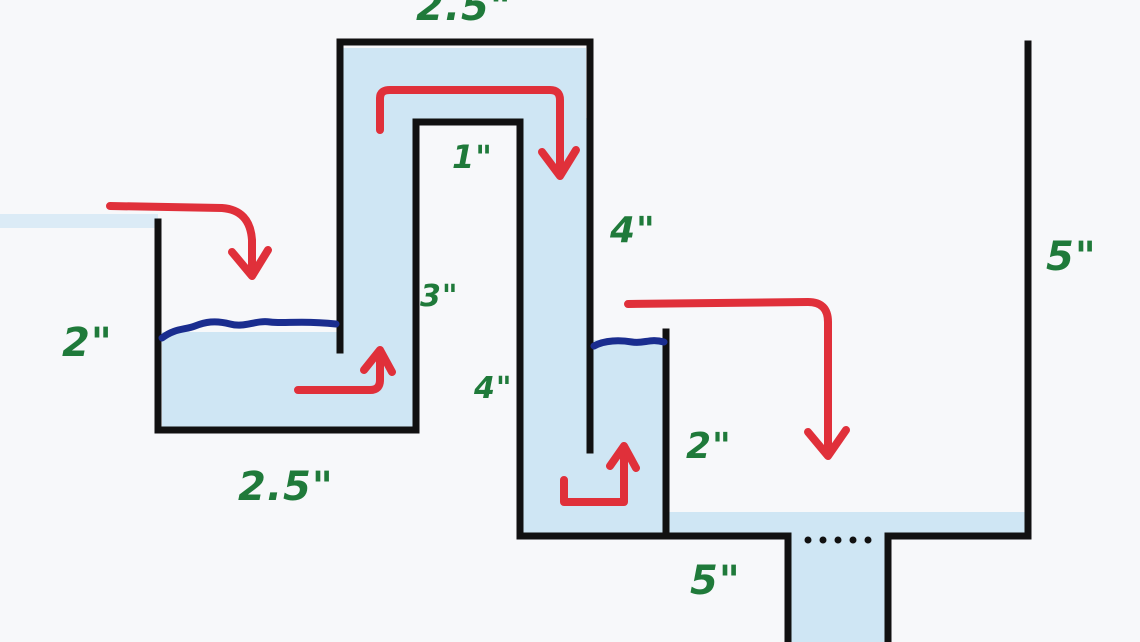  I want to click on drain-dots, so click(838, 540).